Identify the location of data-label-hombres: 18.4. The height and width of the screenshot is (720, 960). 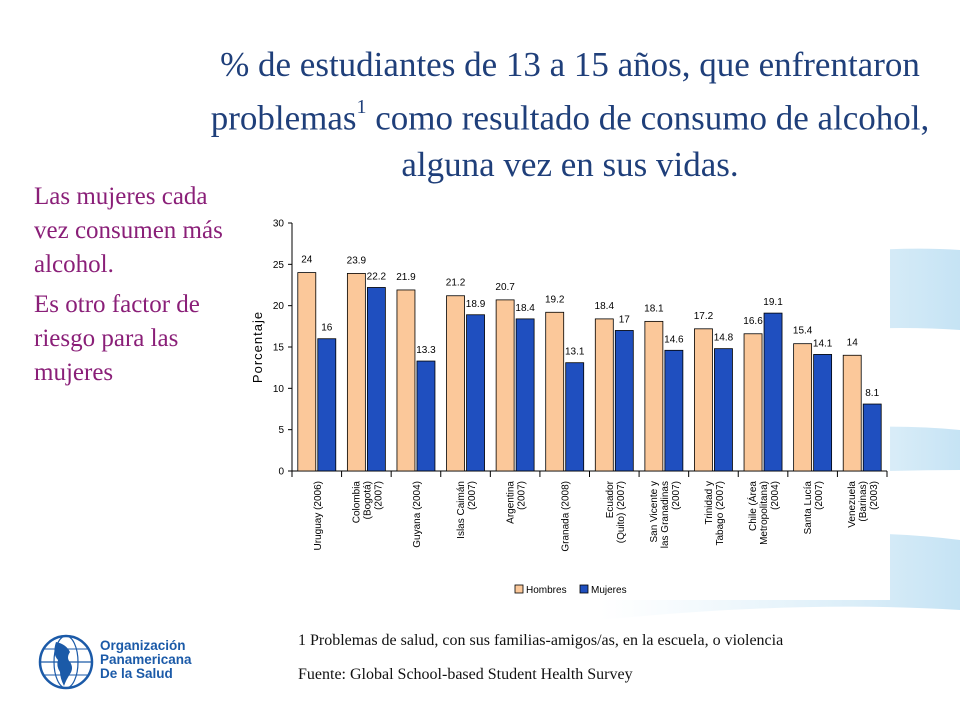
(605, 306).